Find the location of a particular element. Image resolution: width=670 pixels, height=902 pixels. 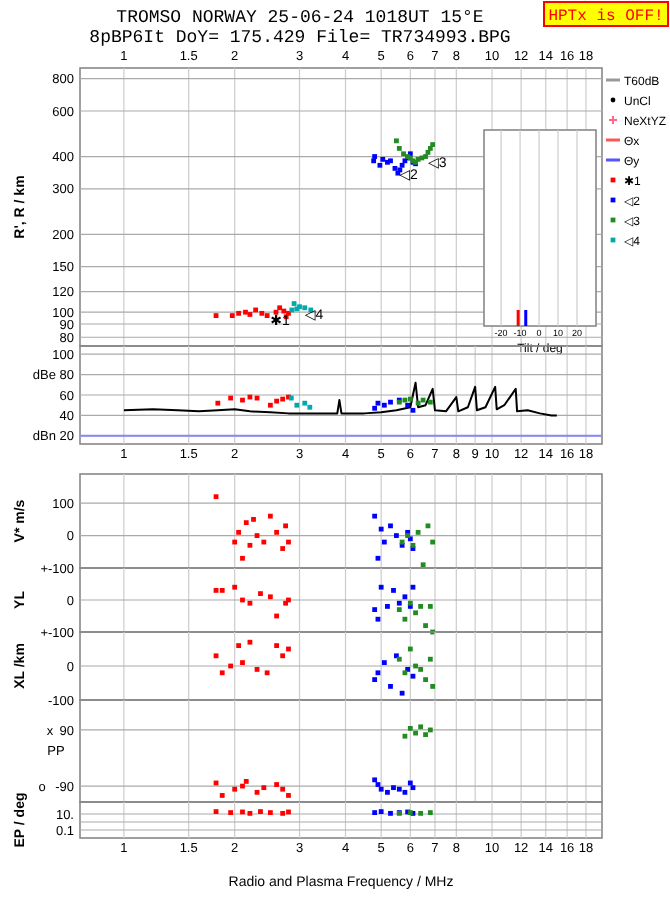

warning-box: HPTx is OFF! is located at coordinates (606, 14).